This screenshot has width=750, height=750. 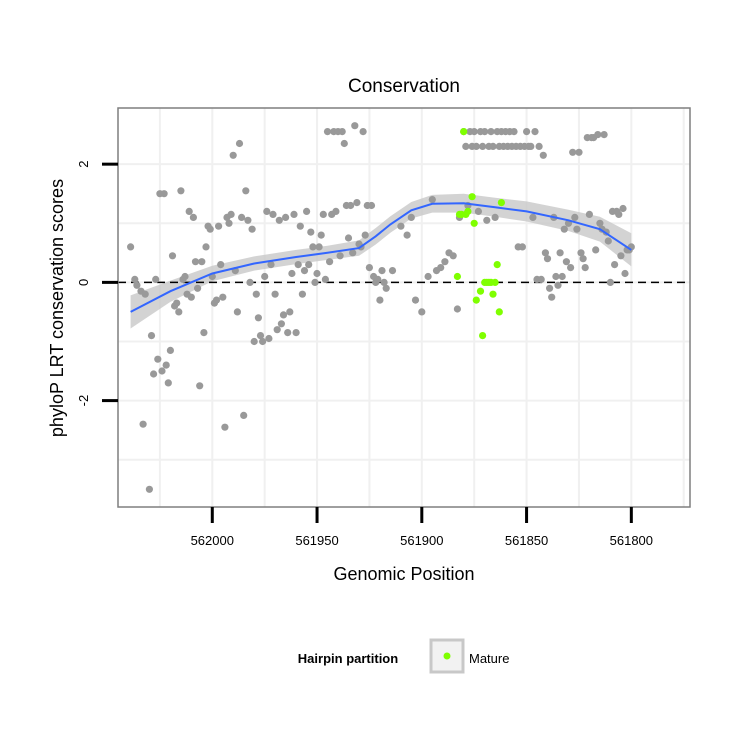 What do you see at coordinates (97, 284) in the screenshot?
I see `y-axis: -2 0 2` at bounding box center [97, 284].